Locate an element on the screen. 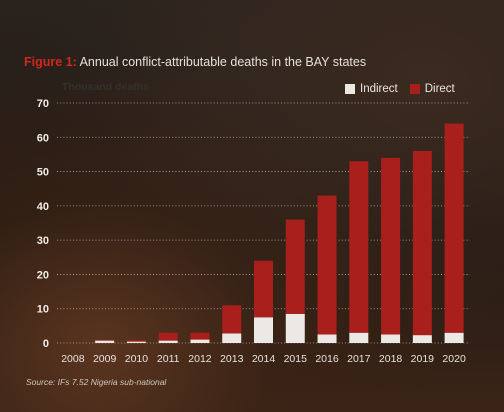 Image resolution: width=504 pixels, height=412 pixels. y-tick-label: 30 is located at coordinates (43, 241).